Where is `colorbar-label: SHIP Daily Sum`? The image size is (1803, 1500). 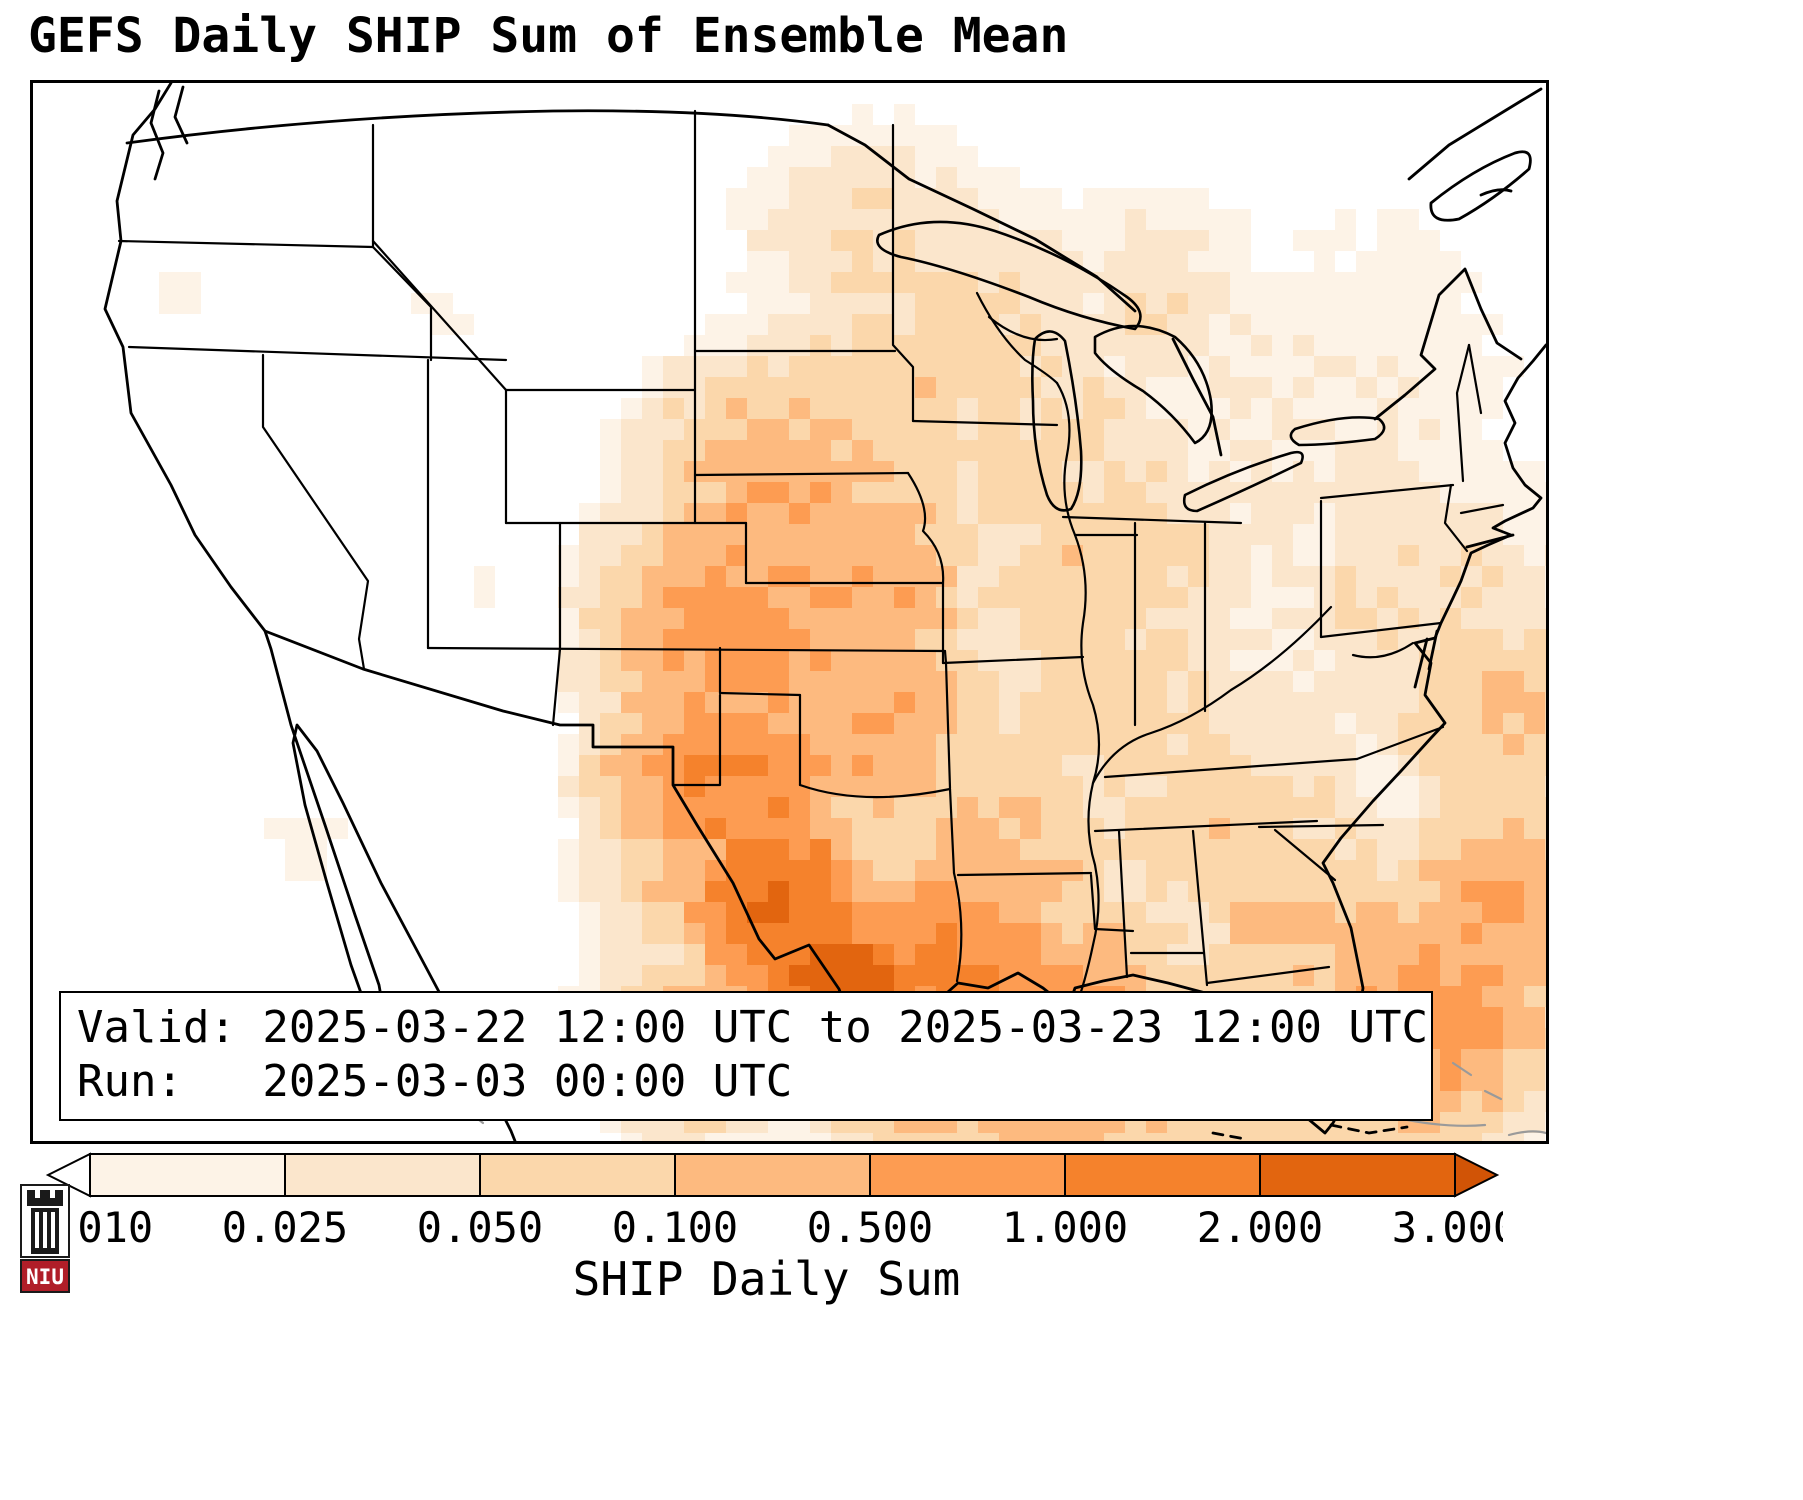
colorbar-label: SHIP Daily Sum is located at coordinates (766, 1279).